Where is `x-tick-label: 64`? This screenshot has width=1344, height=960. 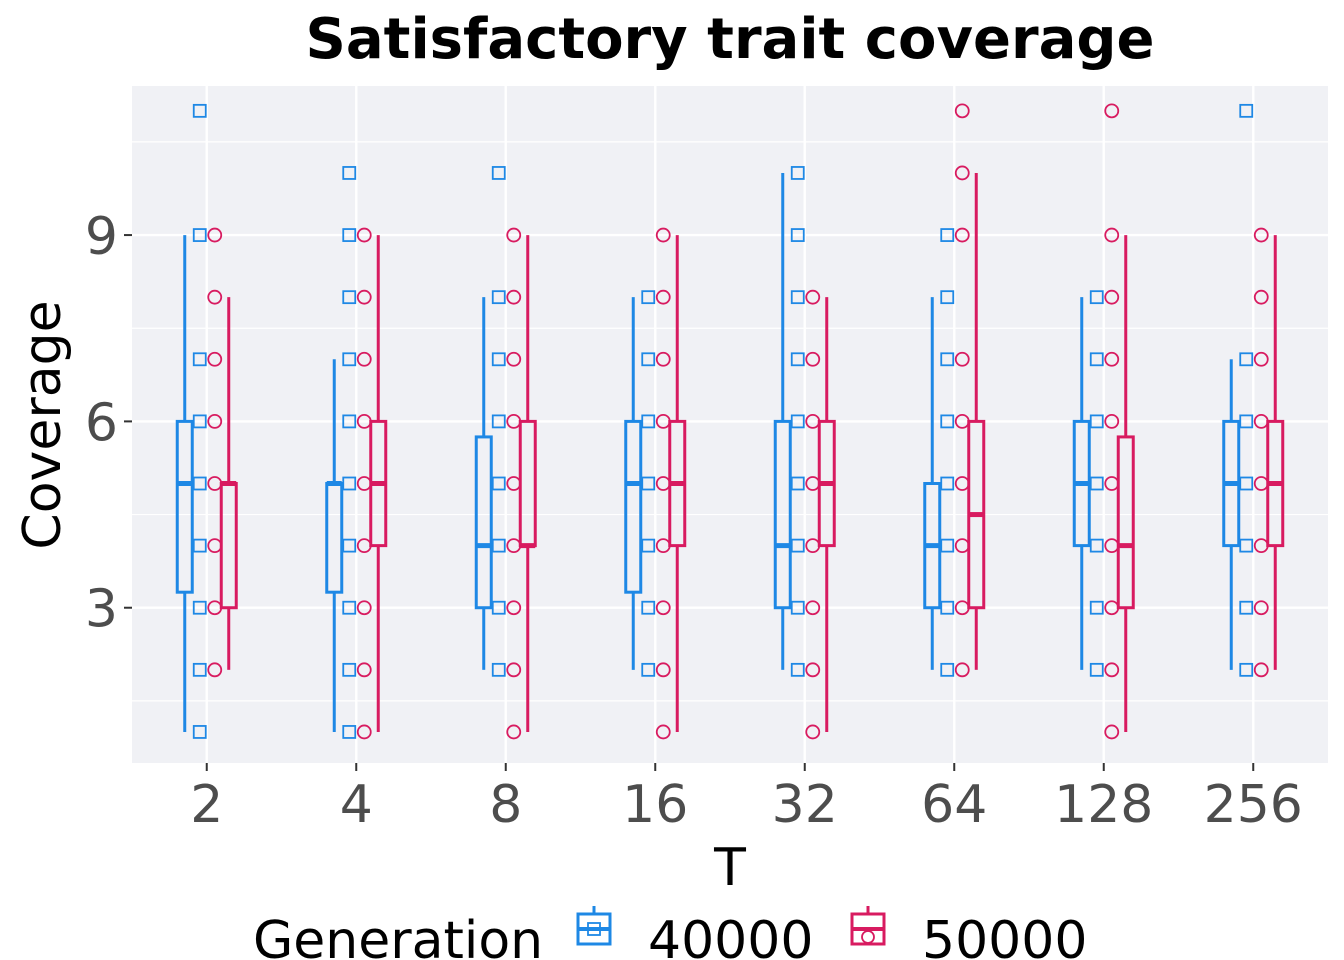
x-tick-label: 64 is located at coordinates (954, 805).